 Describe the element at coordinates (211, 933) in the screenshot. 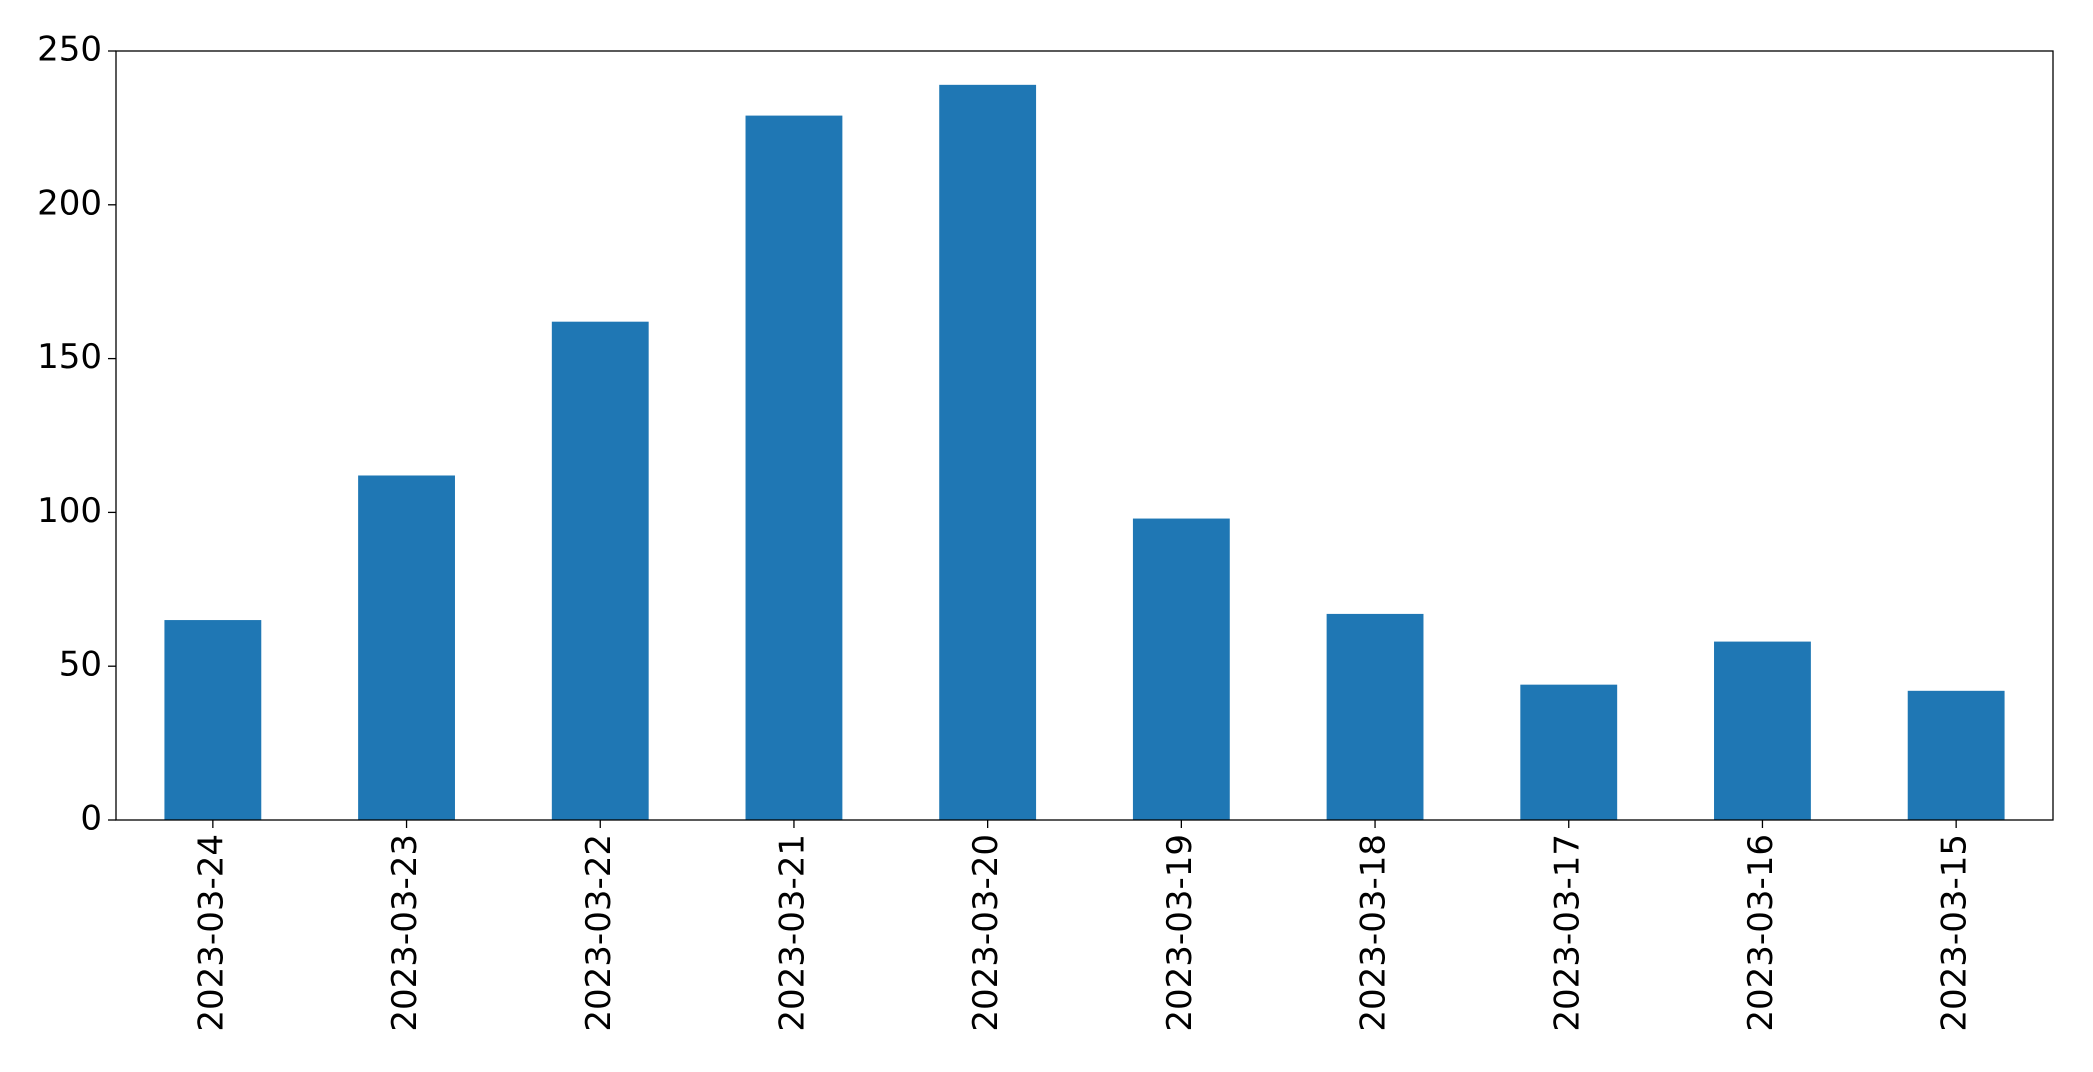

I see `x-tick-label: 2023-03-24` at that location.